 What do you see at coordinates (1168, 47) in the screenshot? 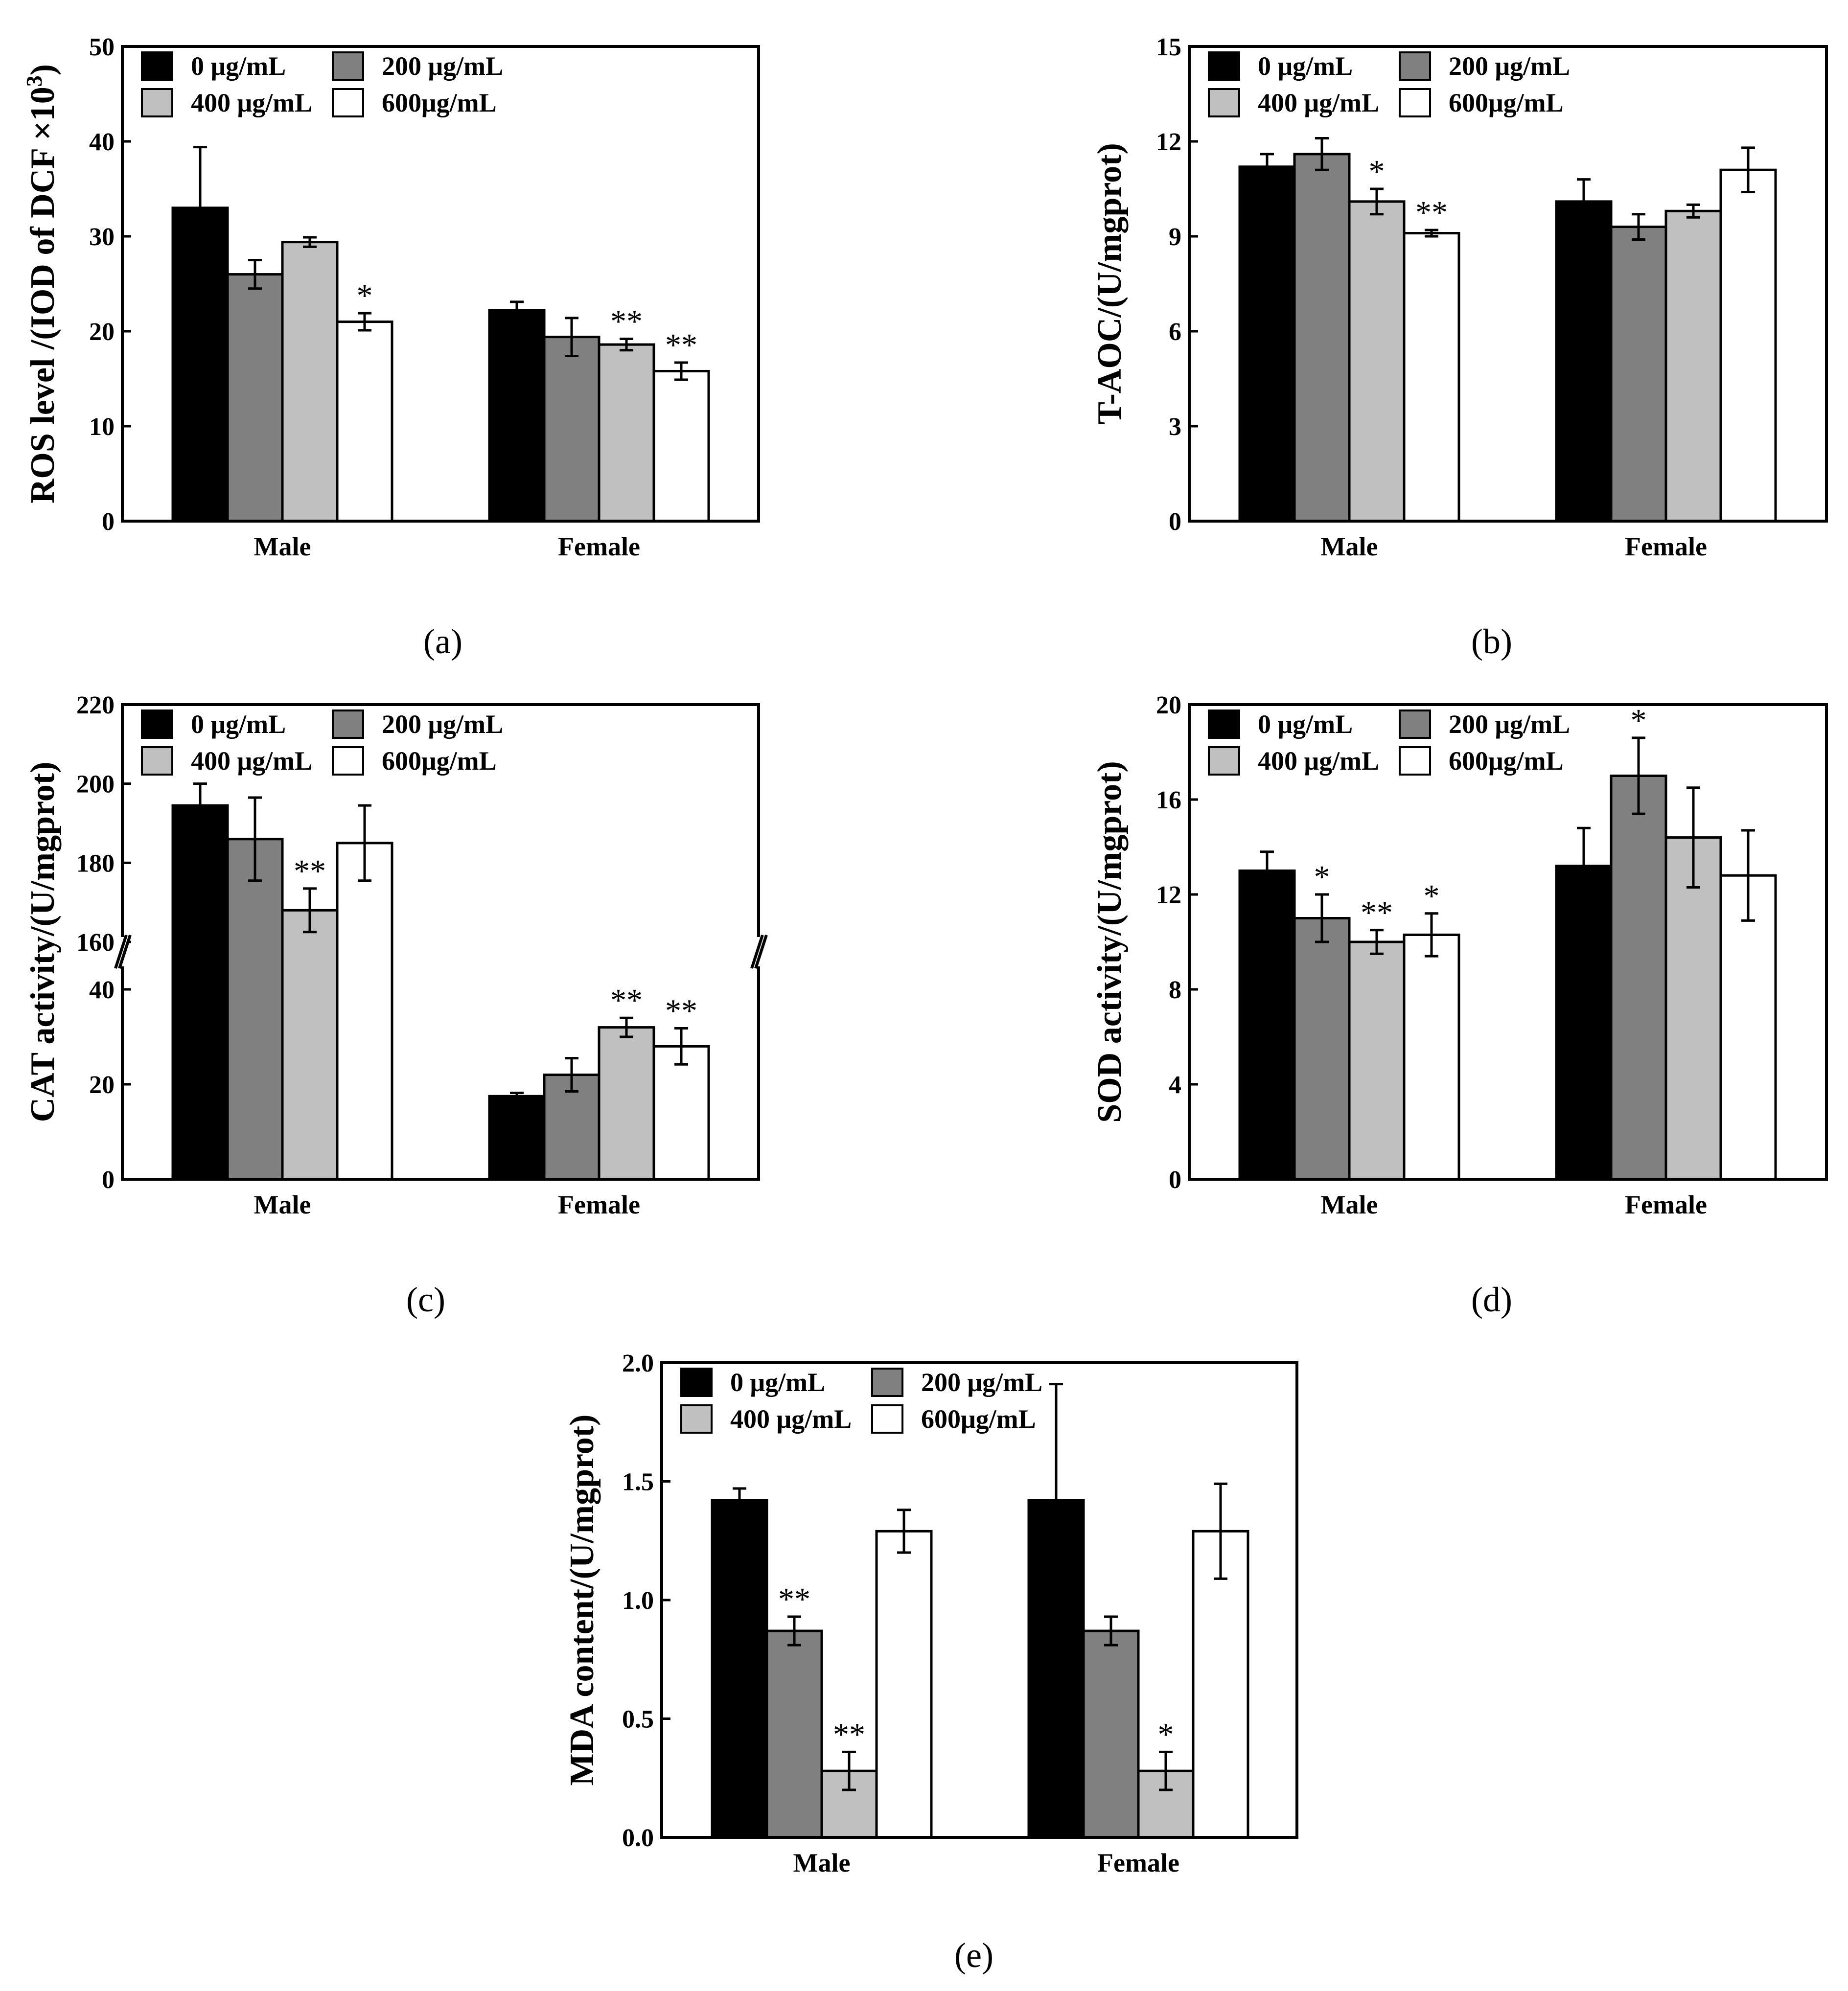
I see `ytick-label-b-5: 15` at bounding box center [1168, 47].